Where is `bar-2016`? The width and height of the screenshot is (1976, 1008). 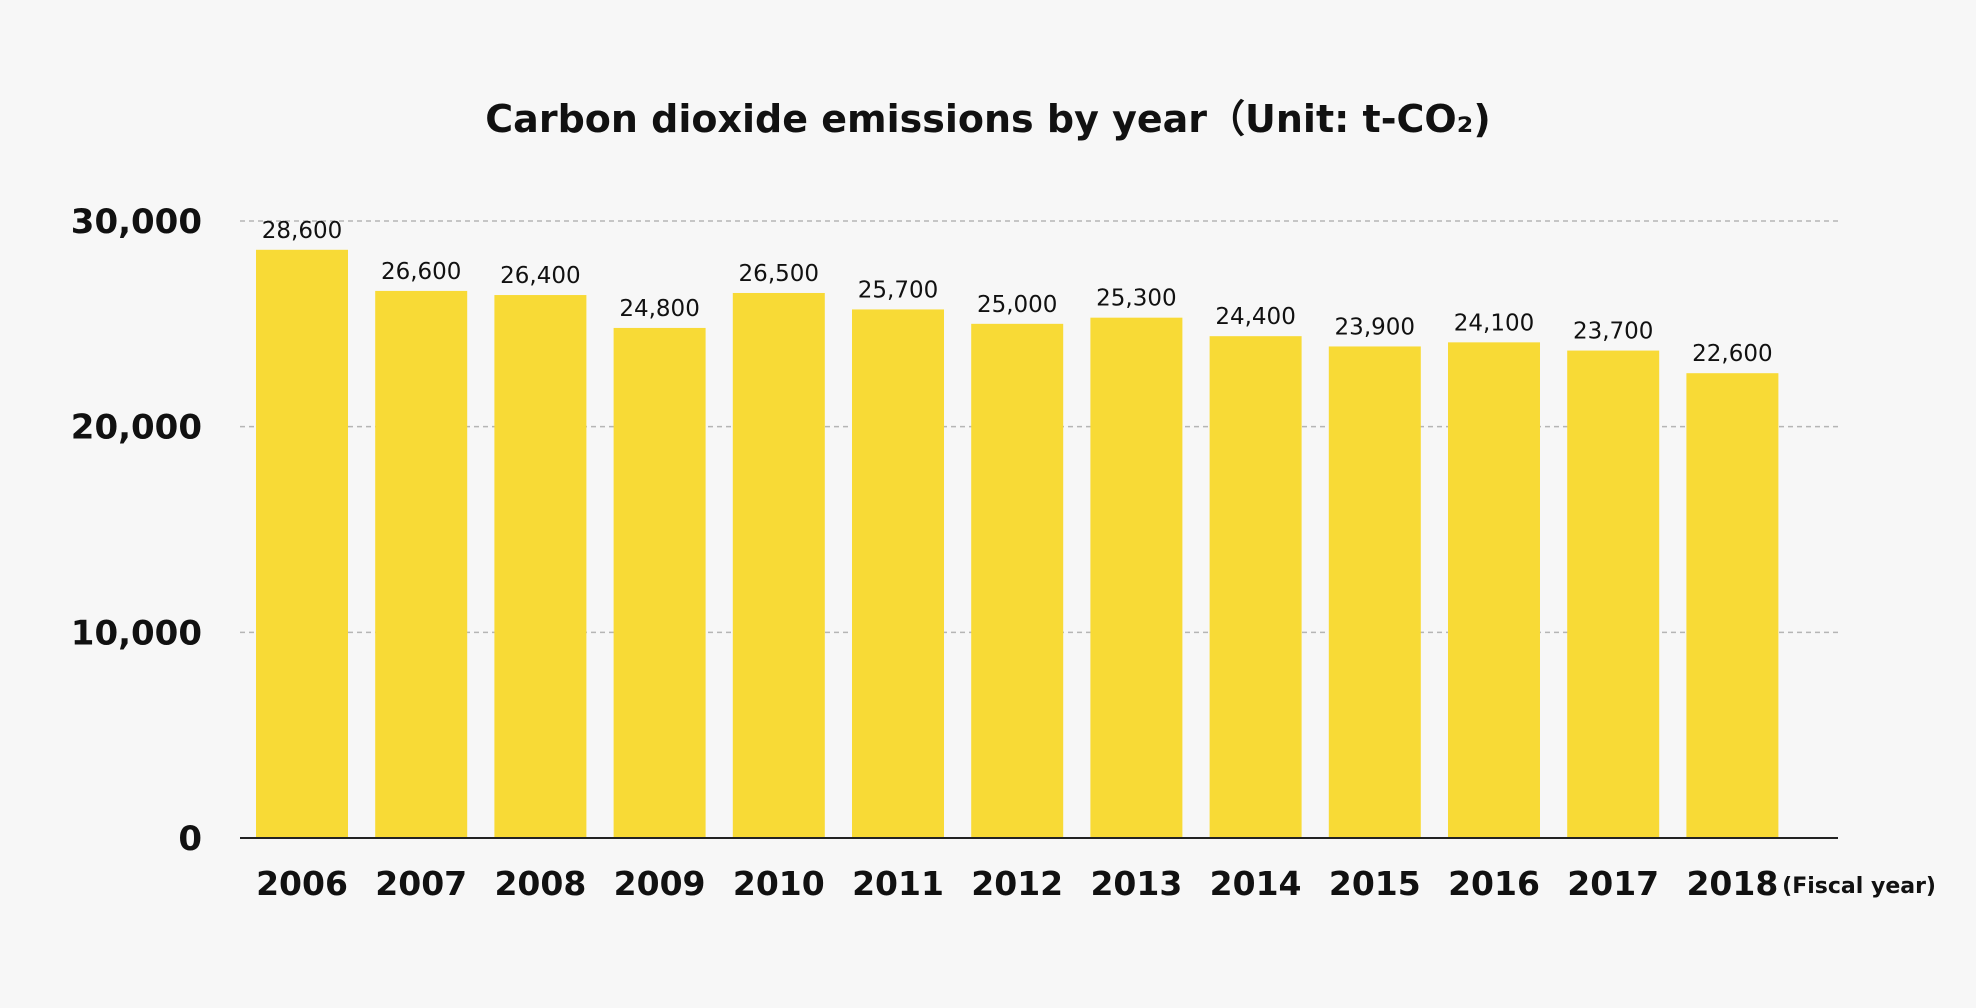 bar-2016 is located at coordinates (1494, 590).